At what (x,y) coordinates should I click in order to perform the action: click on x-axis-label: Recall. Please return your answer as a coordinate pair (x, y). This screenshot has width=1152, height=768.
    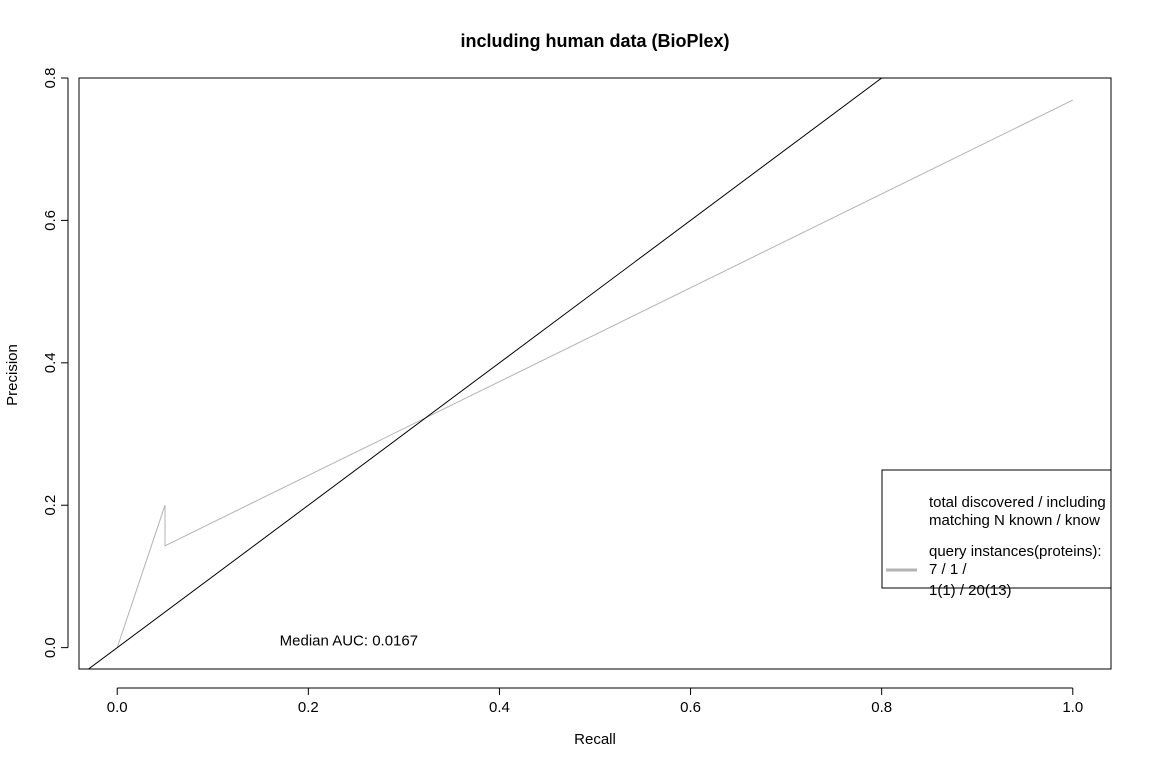
    Looking at the image, I should click on (595, 739).